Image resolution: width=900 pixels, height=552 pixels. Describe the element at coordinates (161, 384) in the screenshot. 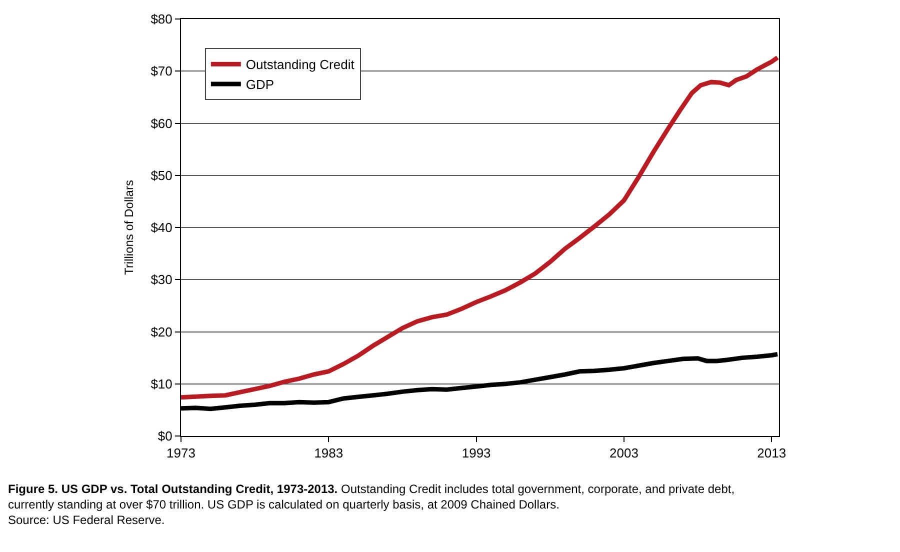

I see `y-tick-label: $10` at that location.